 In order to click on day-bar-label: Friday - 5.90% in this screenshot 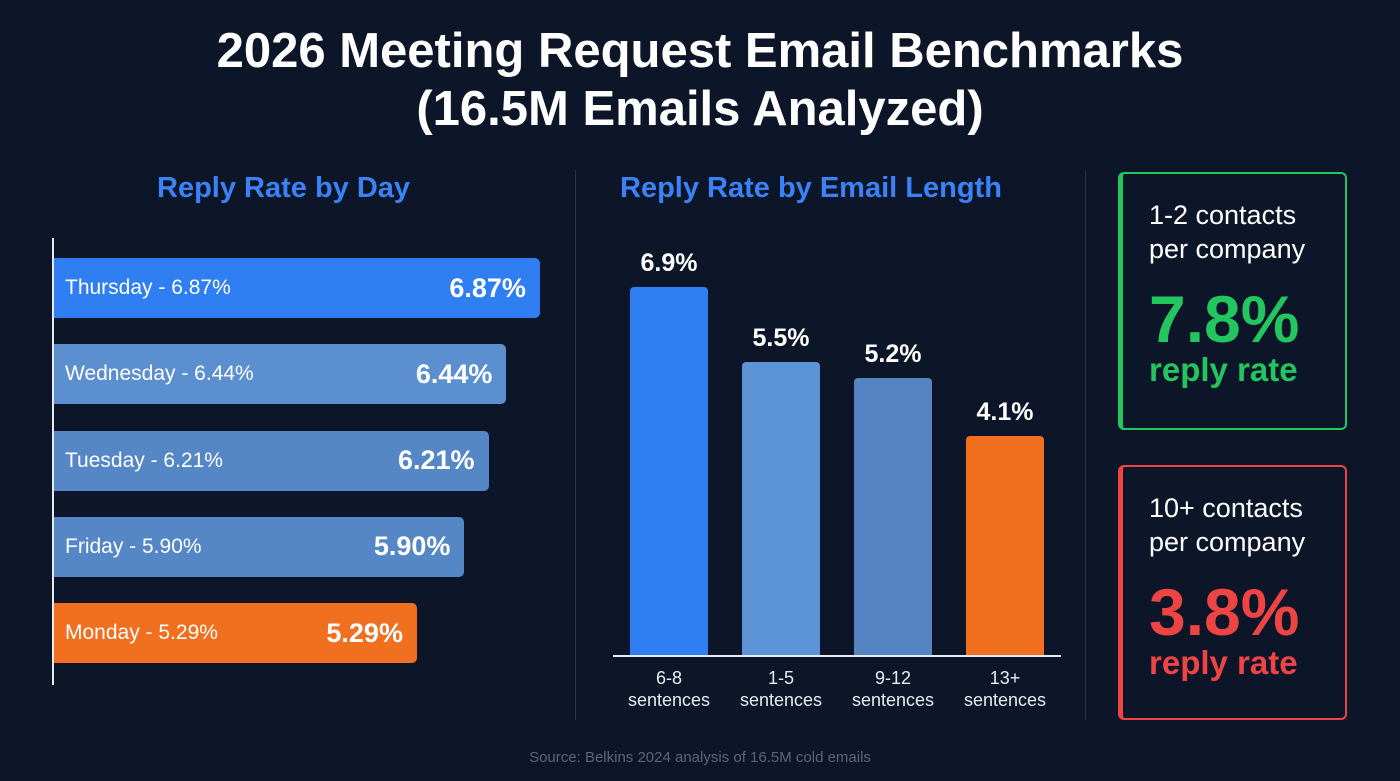, I will do `click(133, 546)`.